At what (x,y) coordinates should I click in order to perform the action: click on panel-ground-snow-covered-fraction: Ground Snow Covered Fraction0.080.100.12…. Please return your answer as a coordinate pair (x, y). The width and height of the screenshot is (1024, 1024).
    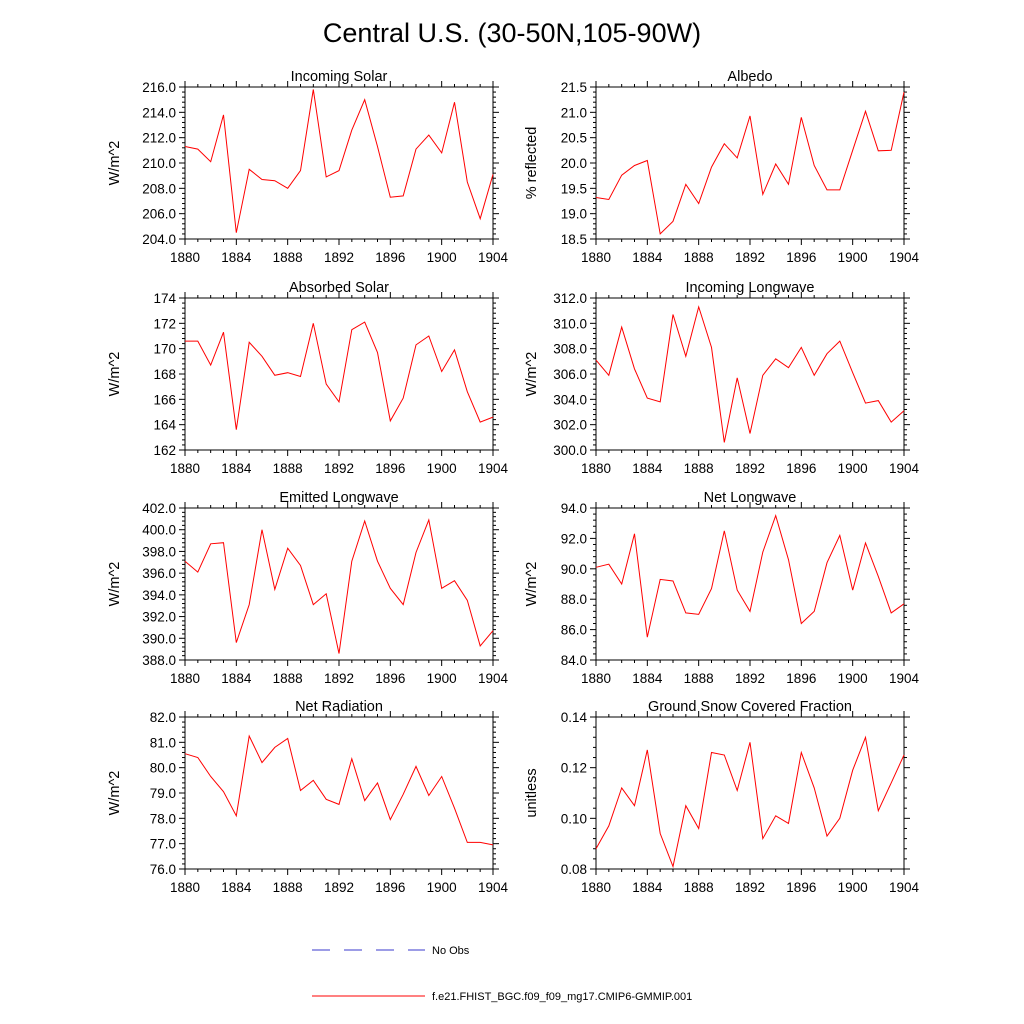
    Looking at the image, I should click on (722, 797).